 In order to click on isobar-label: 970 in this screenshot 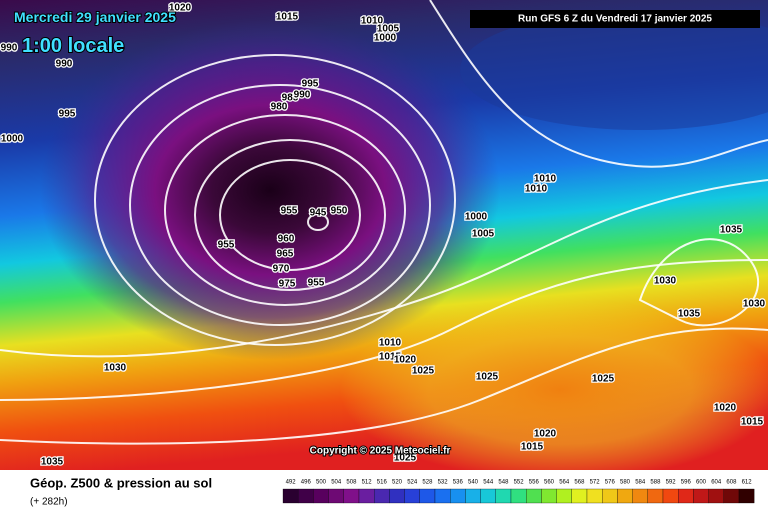, I will do `click(281, 269)`.